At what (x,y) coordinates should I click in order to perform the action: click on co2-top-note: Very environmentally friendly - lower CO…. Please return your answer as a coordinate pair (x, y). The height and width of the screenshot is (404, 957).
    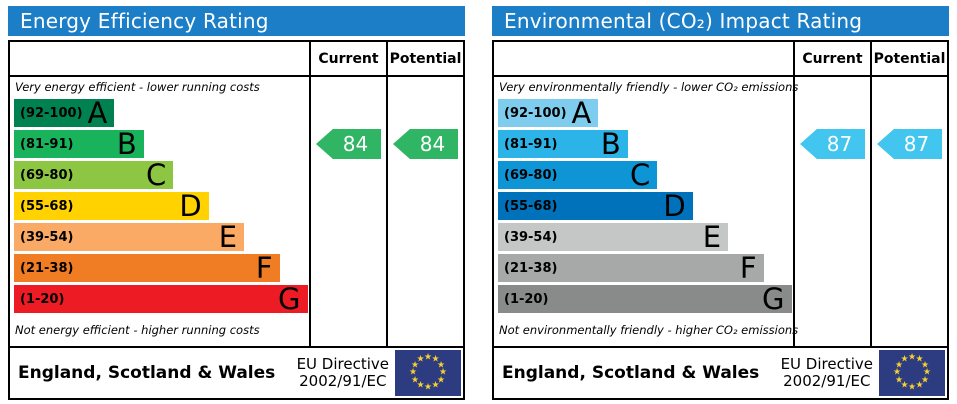
    Looking at the image, I should click on (649, 87).